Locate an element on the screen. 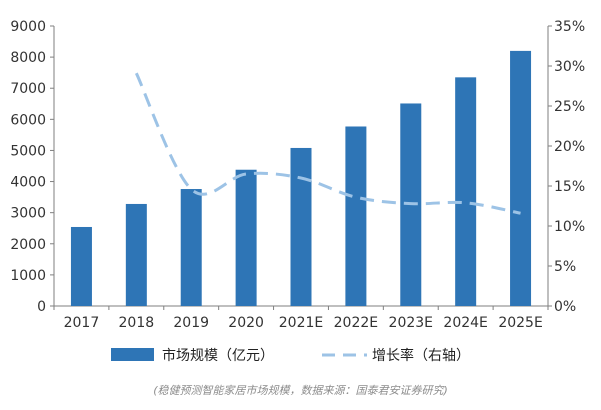 The height and width of the screenshot is (410, 601). x-tick-label: 2021E is located at coordinates (301, 323).